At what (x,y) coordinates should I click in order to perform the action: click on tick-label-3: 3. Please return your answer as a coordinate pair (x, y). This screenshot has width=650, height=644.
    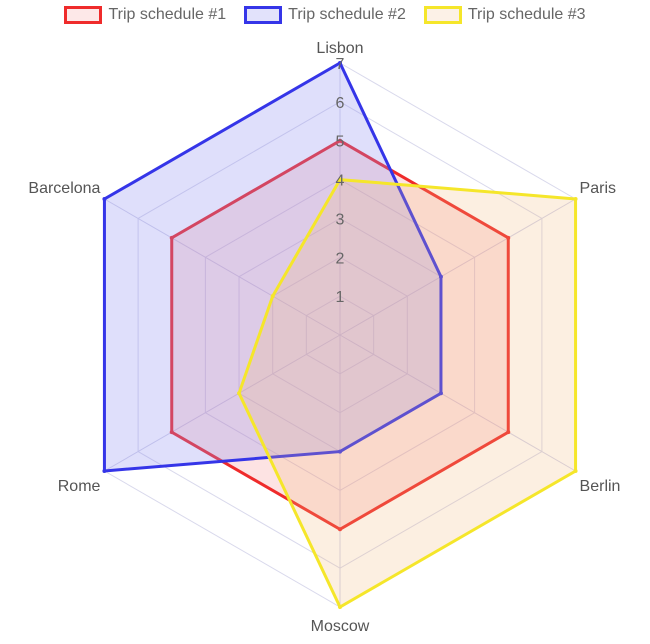
    Looking at the image, I should click on (340, 219).